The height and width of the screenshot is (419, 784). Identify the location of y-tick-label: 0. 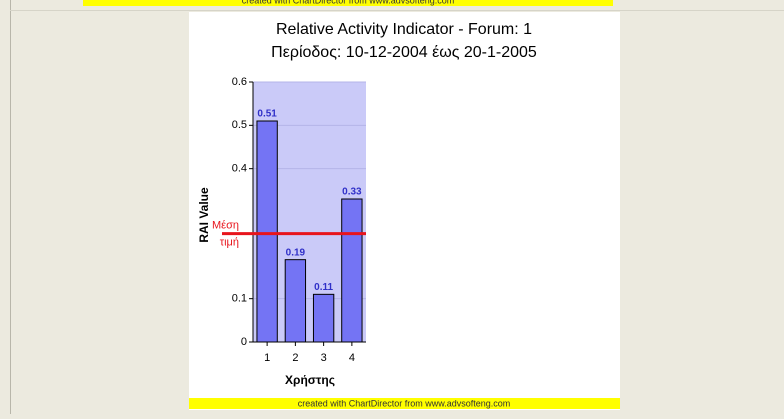
(244, 342).